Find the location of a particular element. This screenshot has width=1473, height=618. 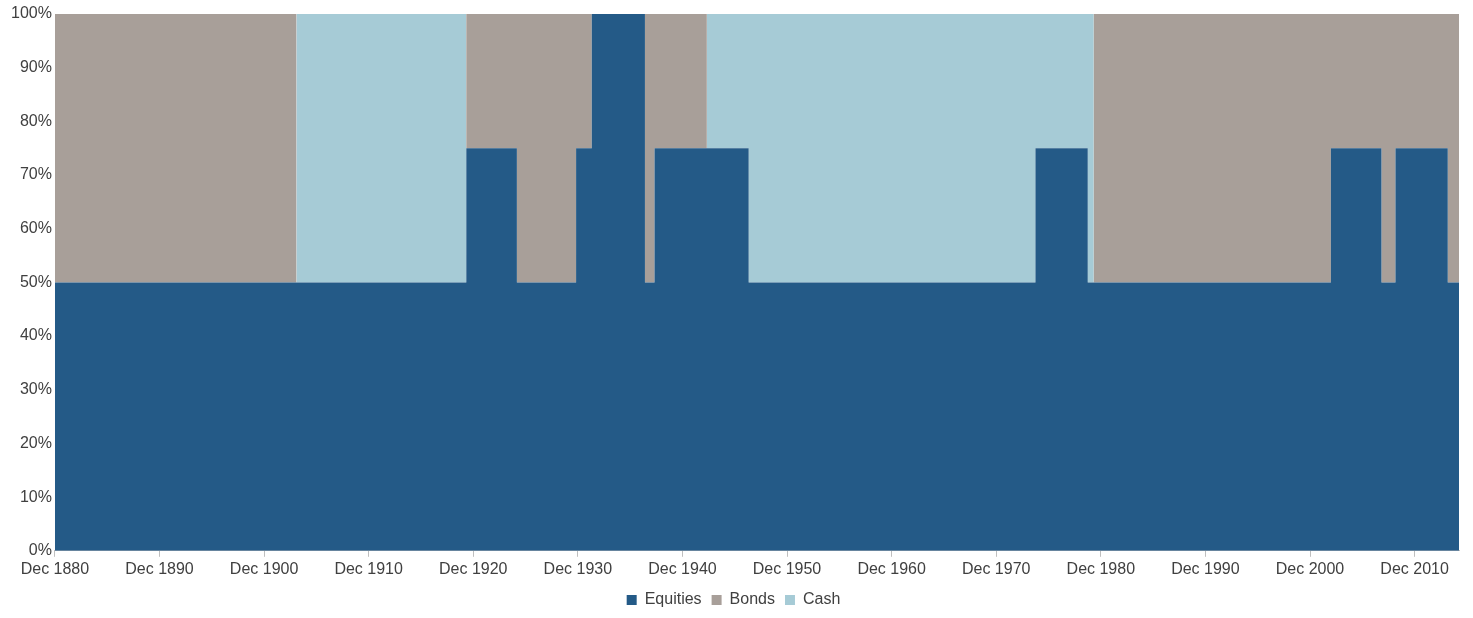

x-tick-label: Dec 1970 is located at coordinates (996, 568).